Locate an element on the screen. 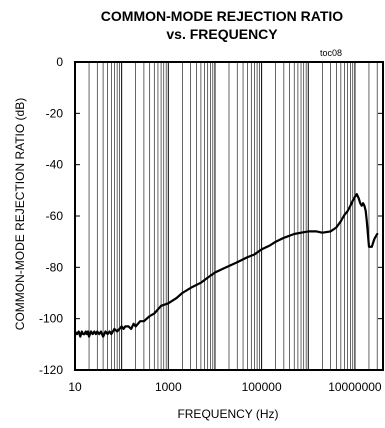  figure-tag: toc08 is located at coordinates (331, 53).